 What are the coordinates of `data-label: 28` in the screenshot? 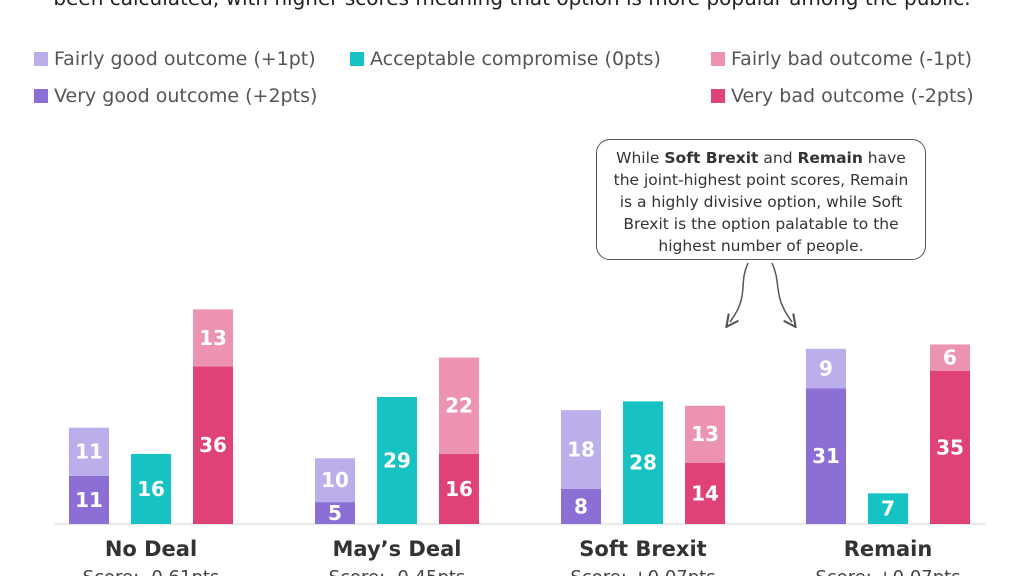 It's located at (643, 463).